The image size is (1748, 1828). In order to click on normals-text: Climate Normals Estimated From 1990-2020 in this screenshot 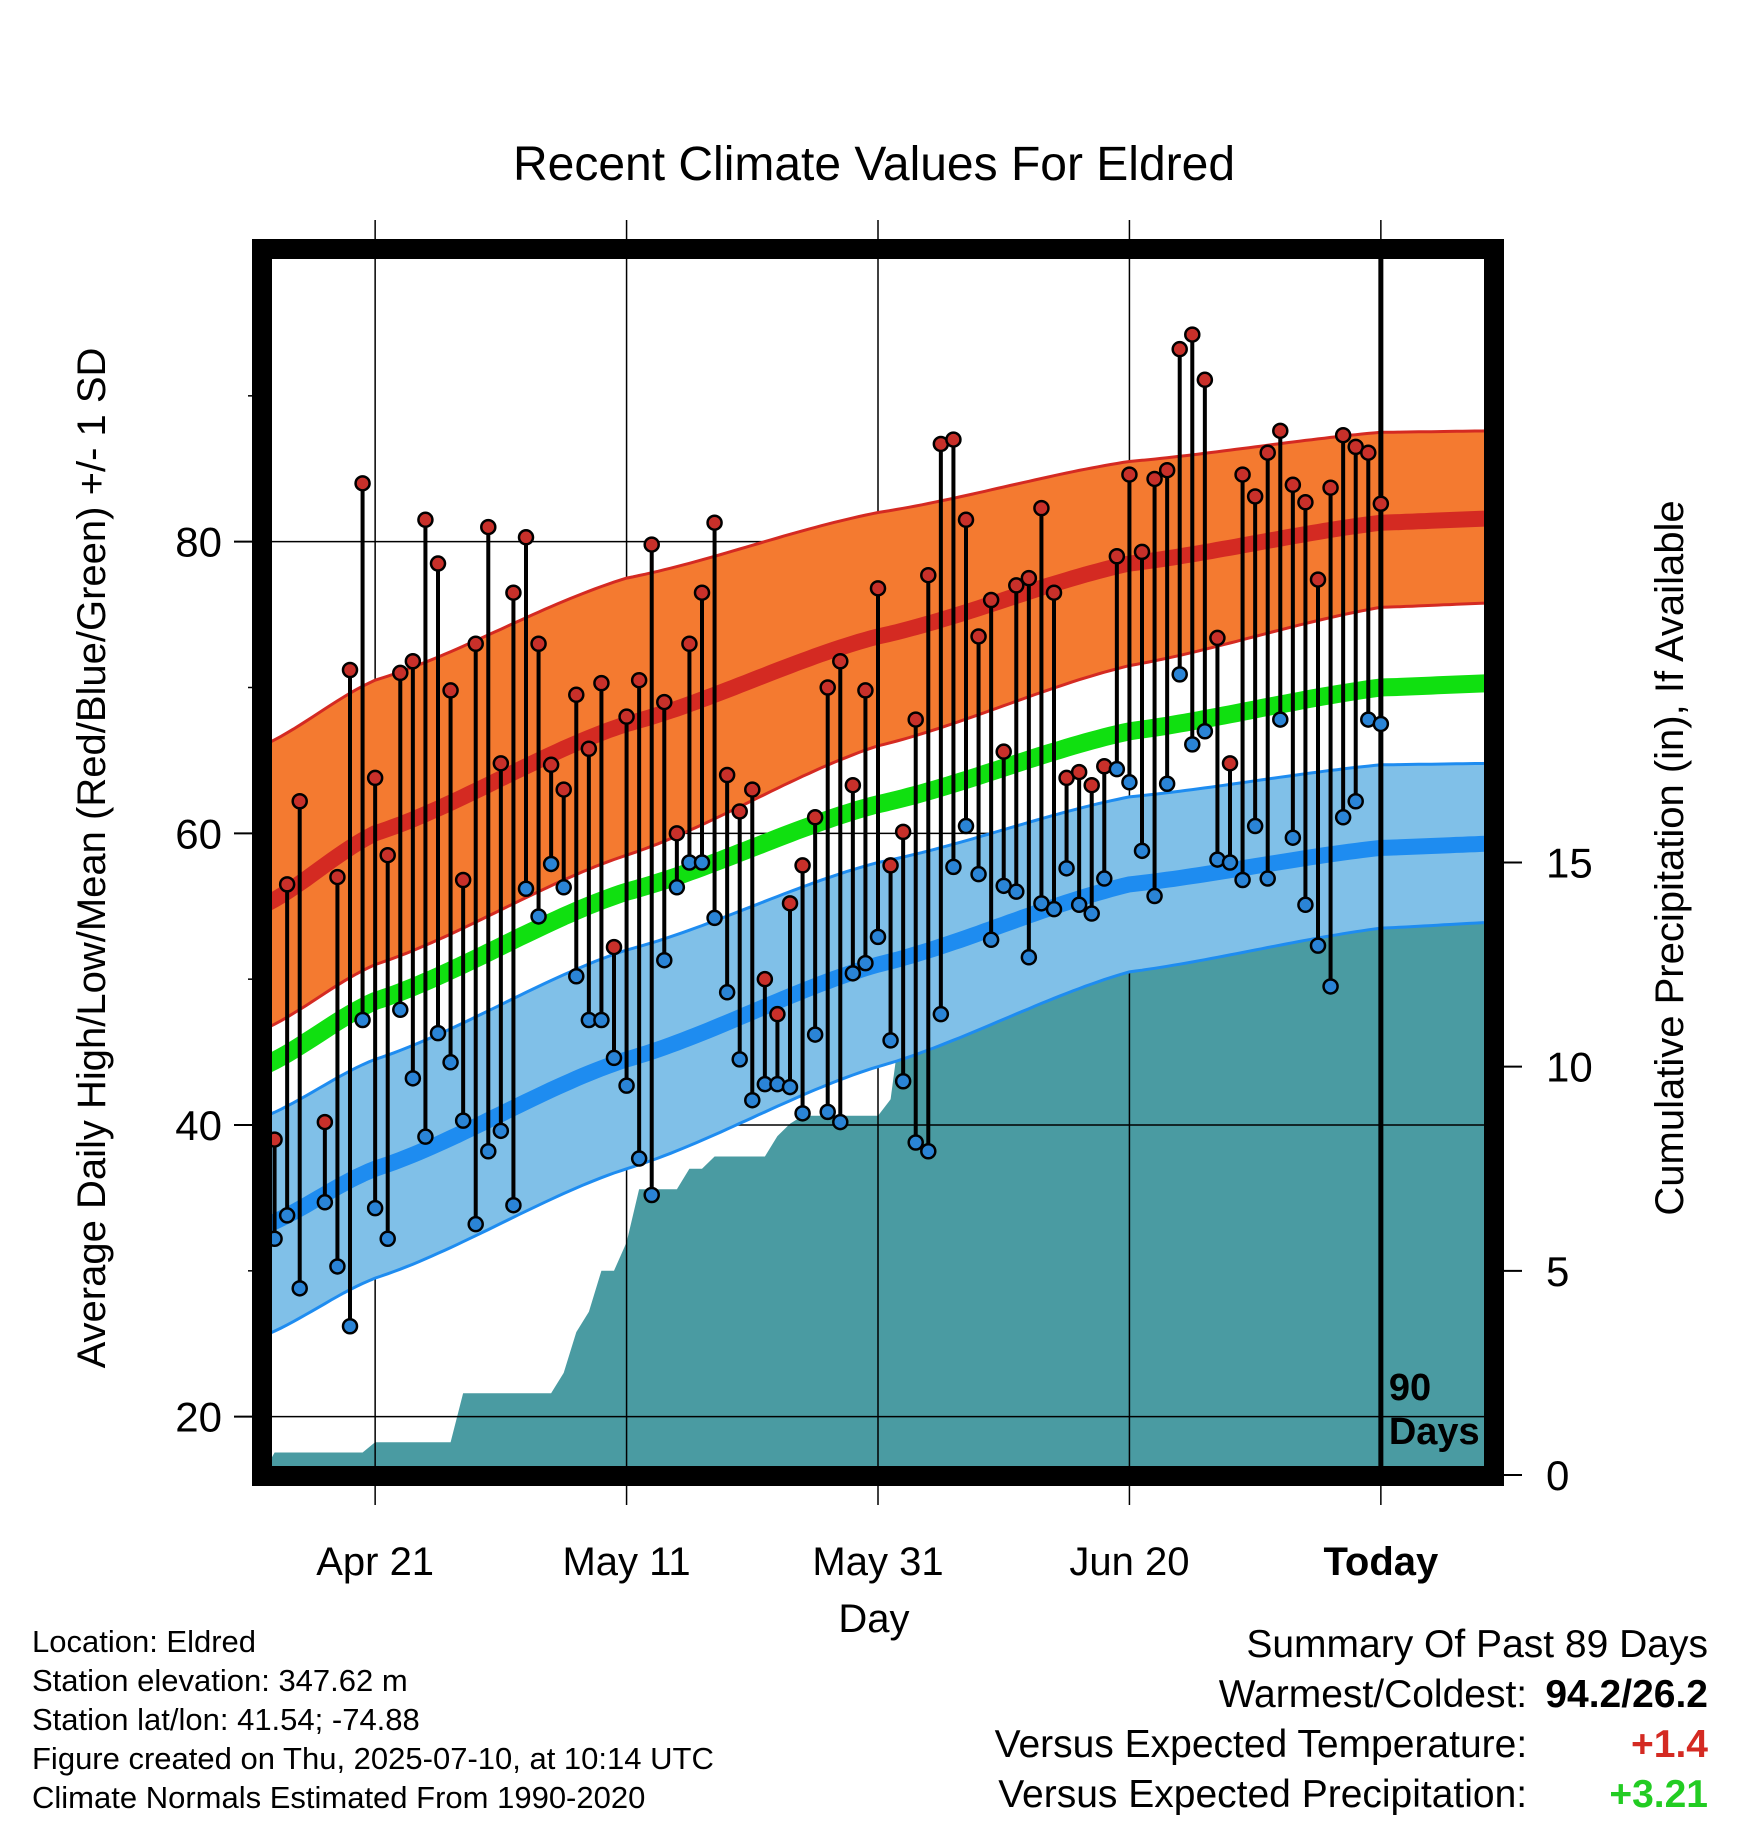, I will do `click(339, 1797)`.